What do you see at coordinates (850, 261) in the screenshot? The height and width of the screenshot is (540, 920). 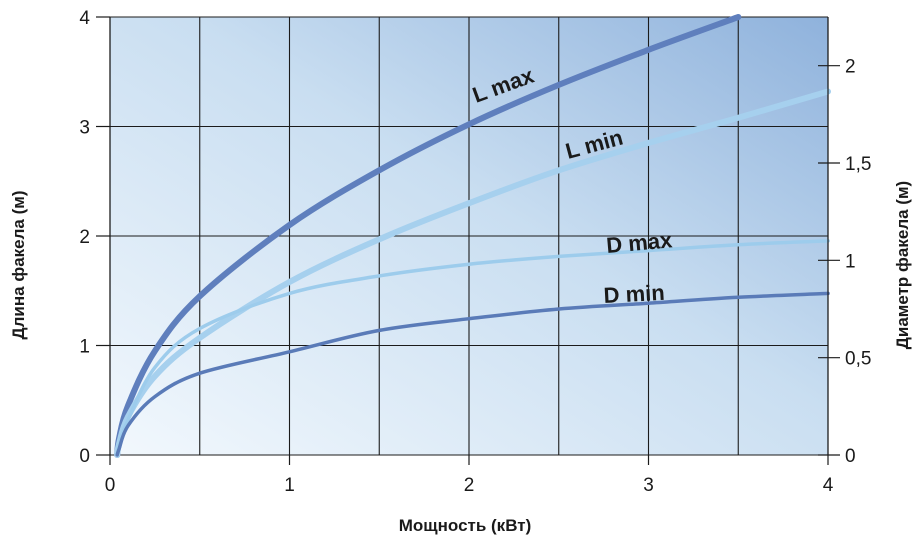 I see `y-tick-label-right: 1` at bounding box center [850, 261].